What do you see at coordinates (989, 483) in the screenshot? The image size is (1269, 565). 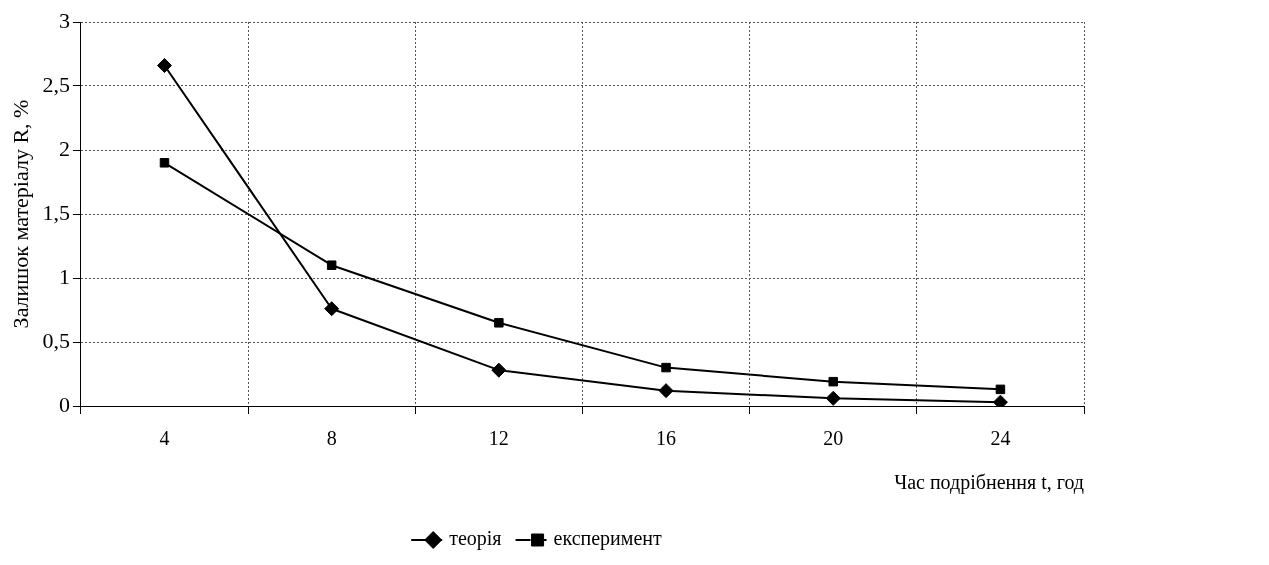 I see `x-axis-title: Час подрібнення t, год` at bounding box center [989, 483].